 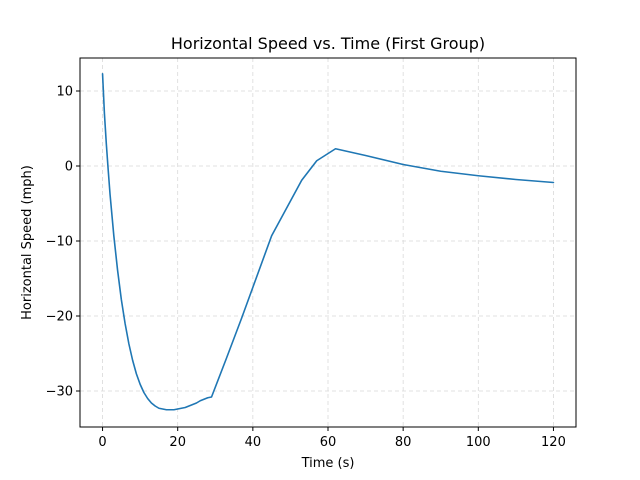 I want to click on x-axis-label: Time (s), so click(x=328, y=463).